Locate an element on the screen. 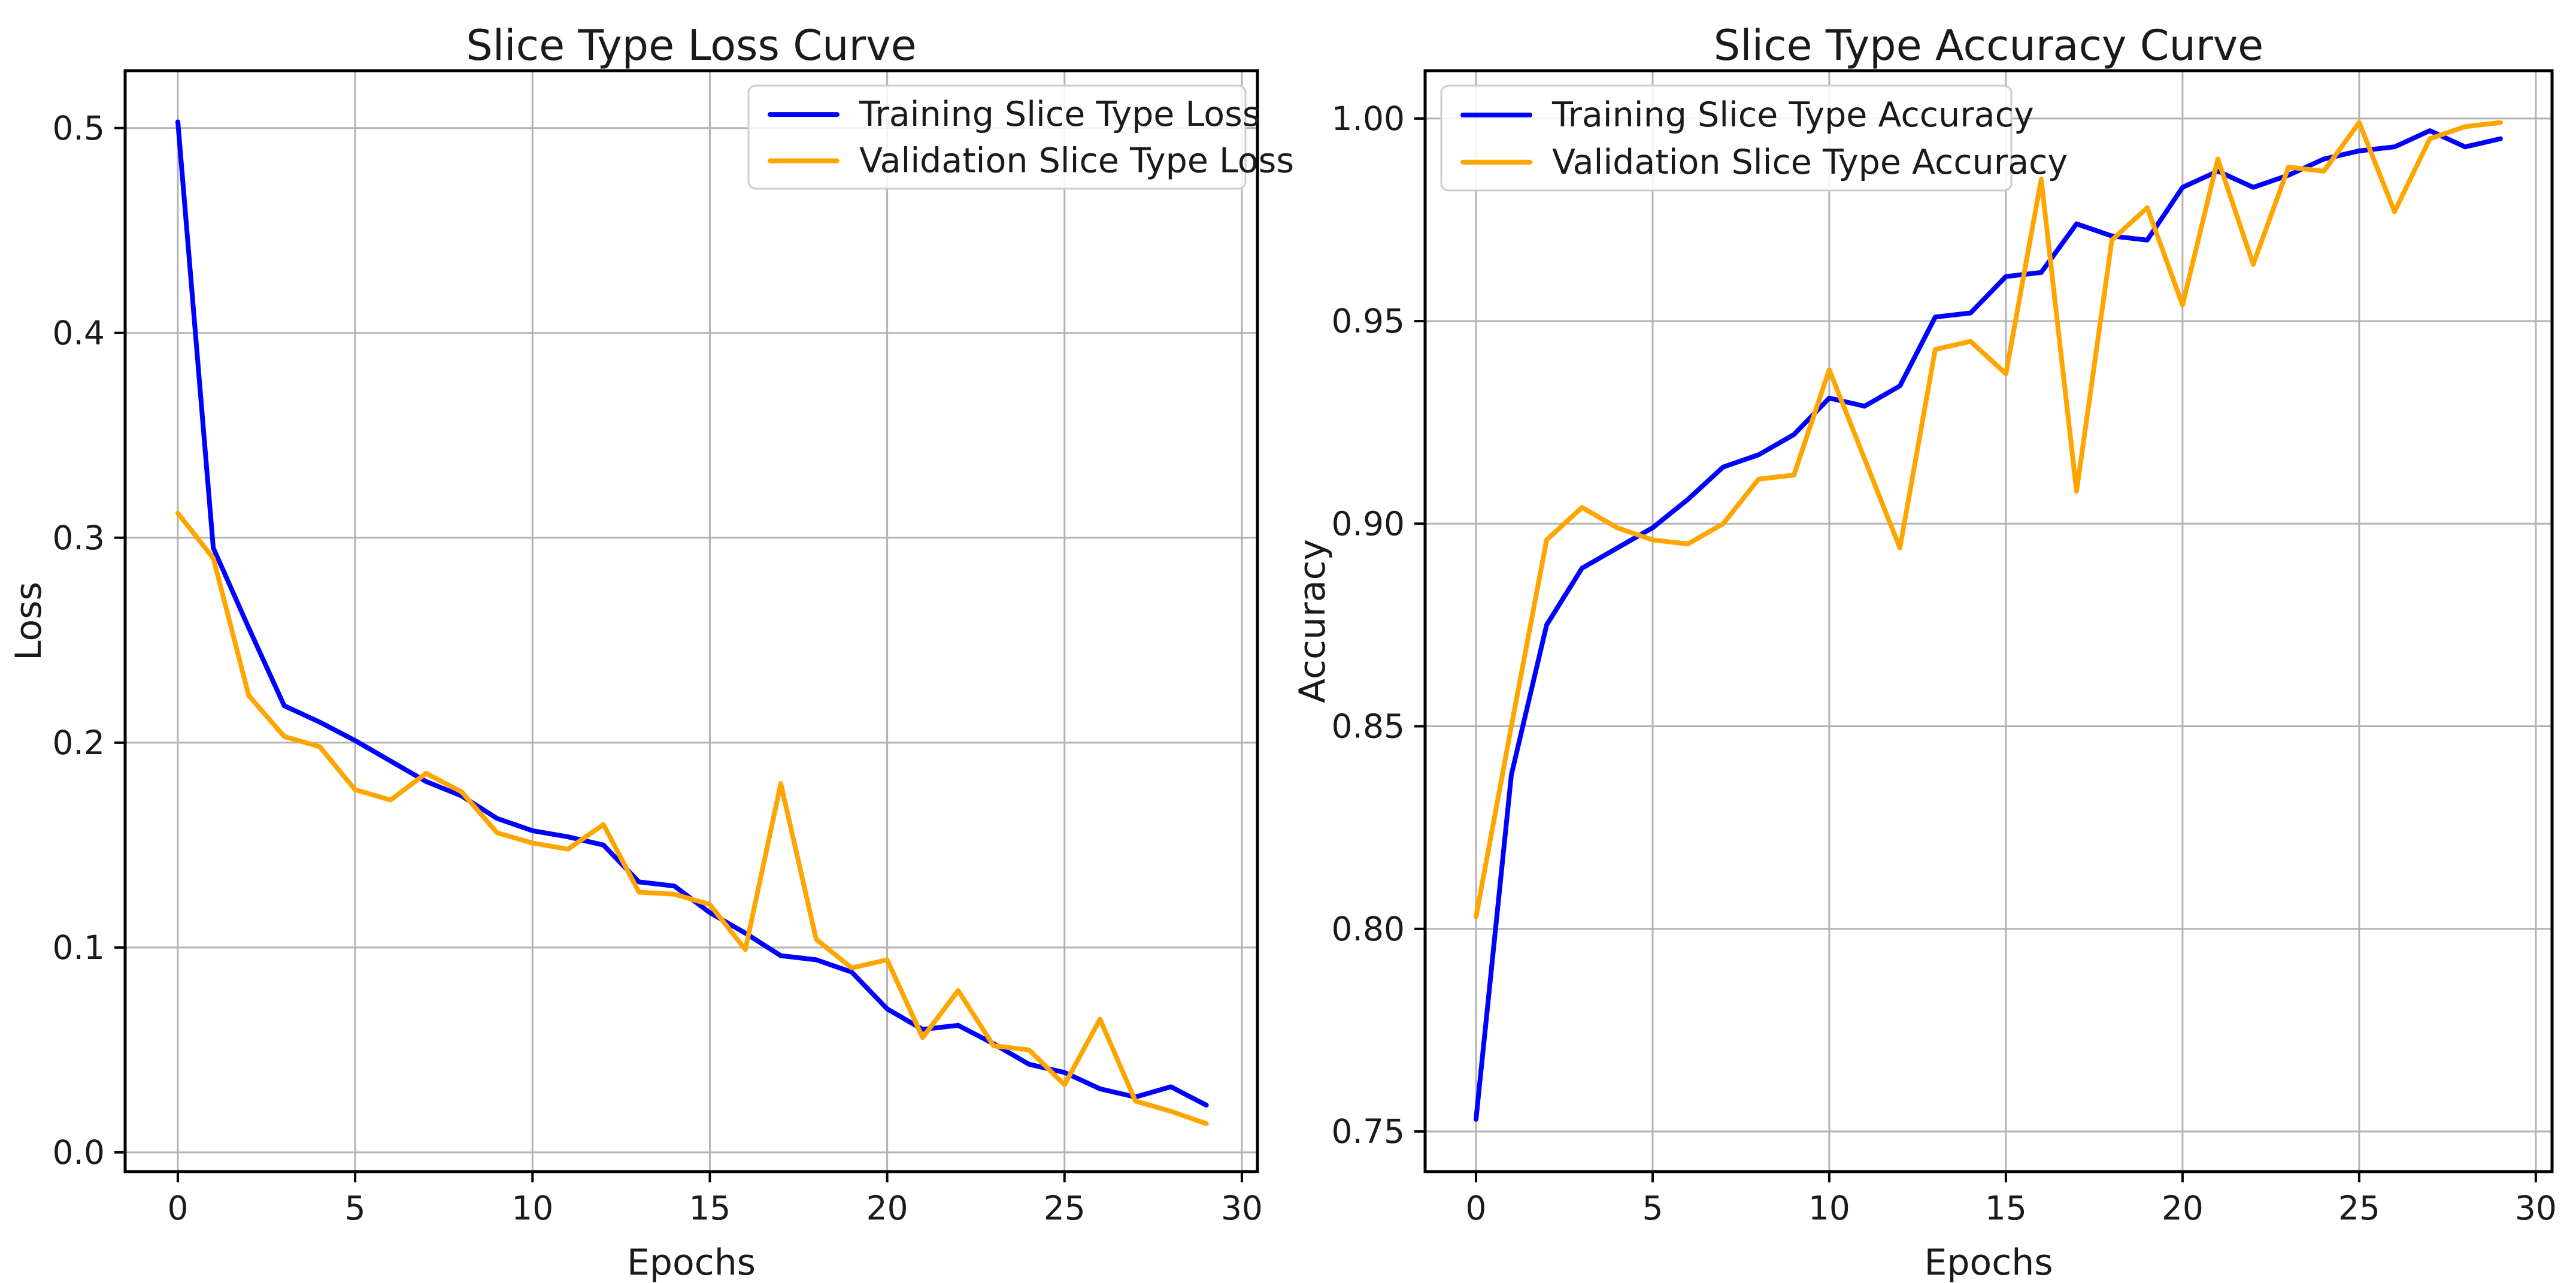 This screenshot has height=1283, width=2576. y-tick-label: 0.80 is located at coordinates (1368, 929).